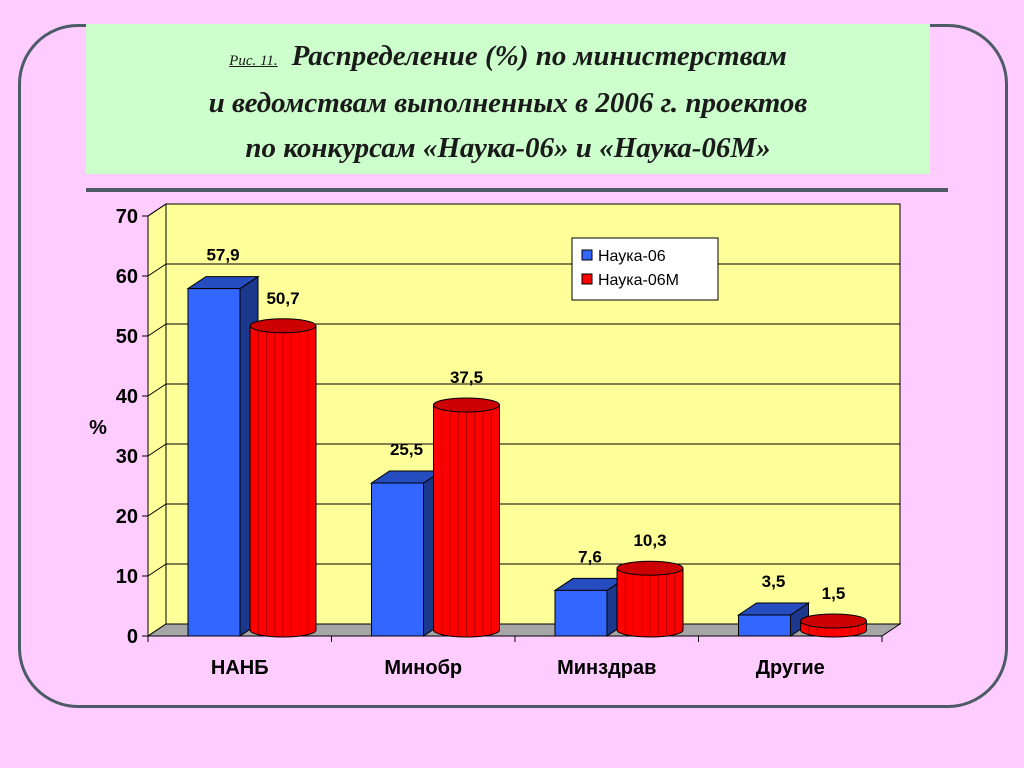  Describe the element at coordinates (466, 377) in the screenshot. I see `data-label: 37,5` at that location.